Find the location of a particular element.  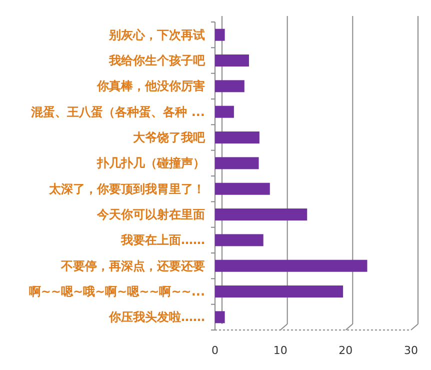

y-tick-label: 你真棒，他没你厉害 is located at coordinates (150, 86).